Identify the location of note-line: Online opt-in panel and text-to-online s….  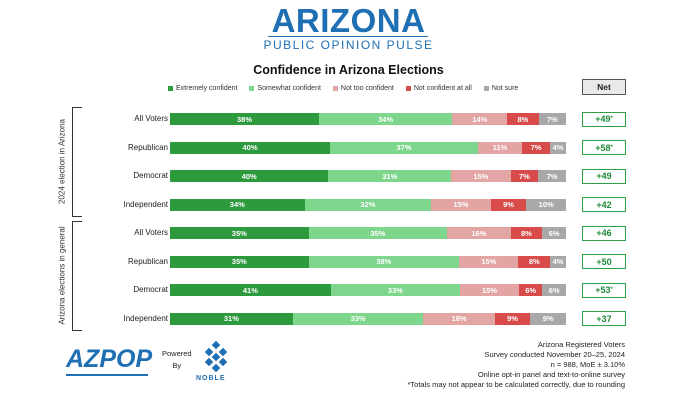
(551, 374).